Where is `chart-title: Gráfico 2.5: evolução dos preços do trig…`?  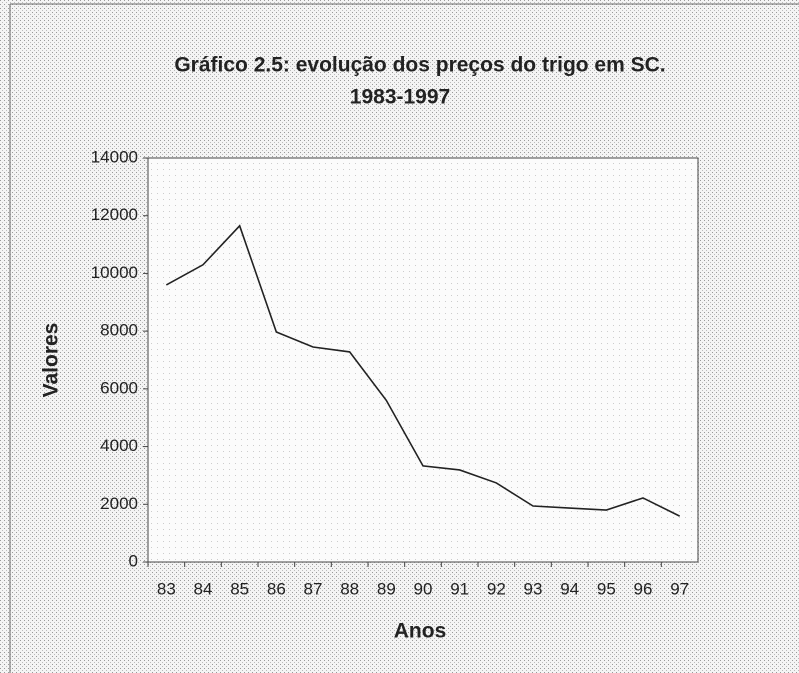 chart-title: Gráfico 2.5: evolução dos preços do trig… is located at coordinates (419, 65).